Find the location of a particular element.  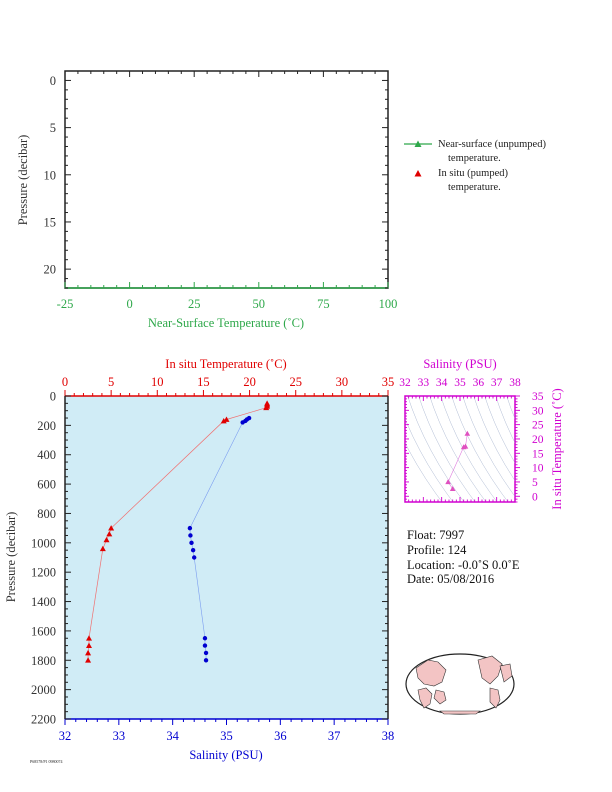

ts-x-tick-label: 34 is located at coordinates (442, 383).